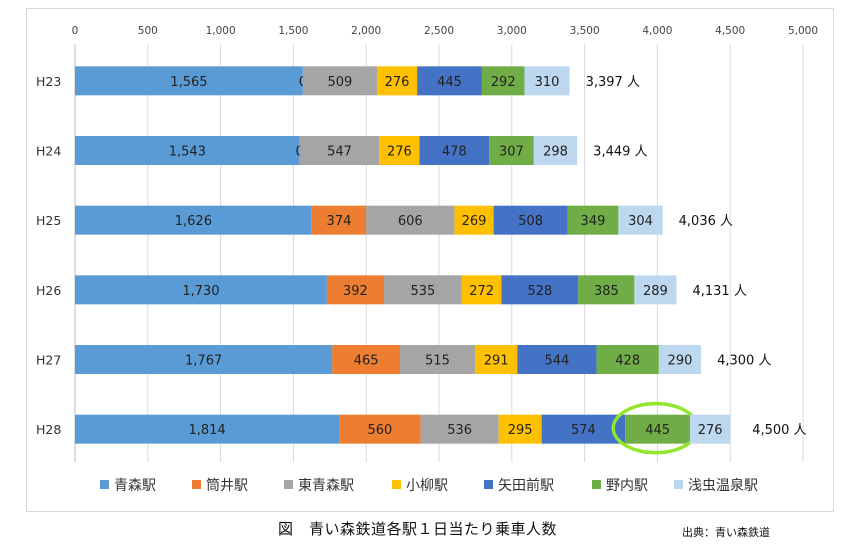 Image resolution: width=862 pixels, height=546 pixels. I want to click on data-label: 1,565, so click(188, 82).